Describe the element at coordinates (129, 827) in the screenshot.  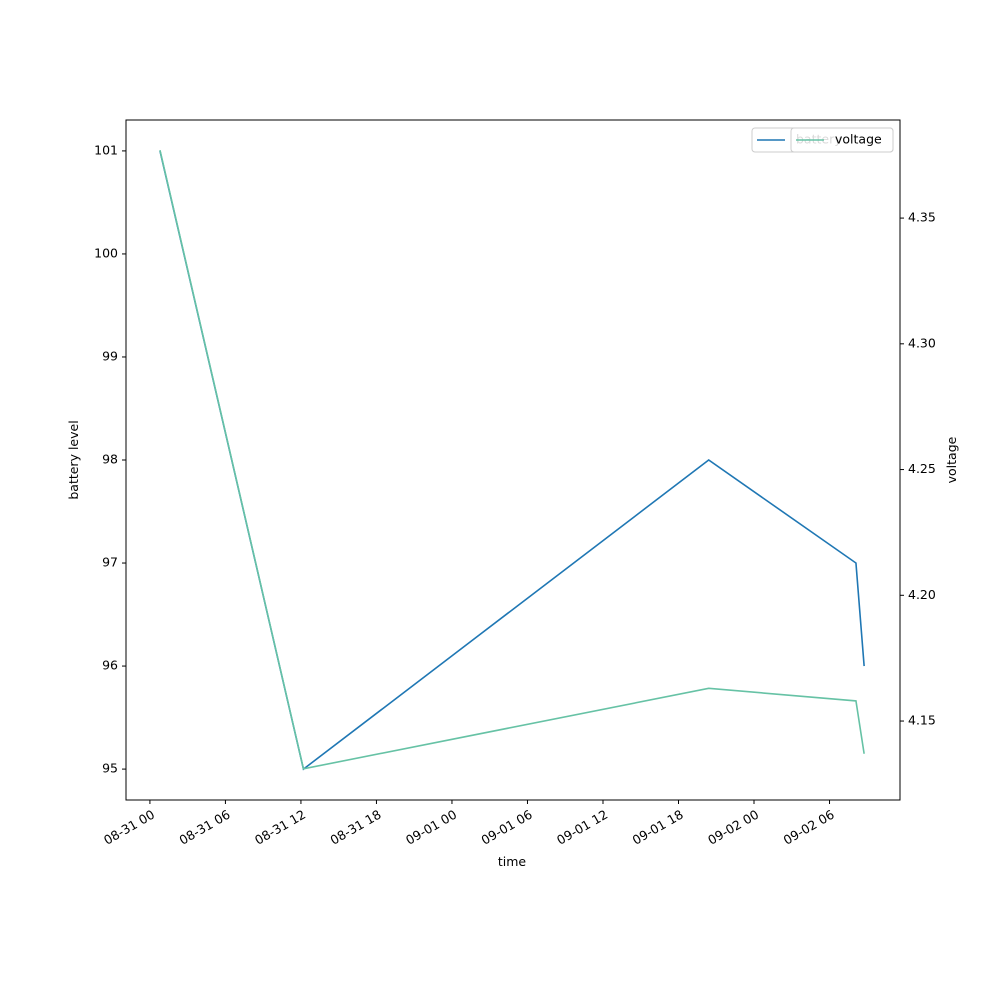
I see `x-tick-label: 08-31 00` at that location.